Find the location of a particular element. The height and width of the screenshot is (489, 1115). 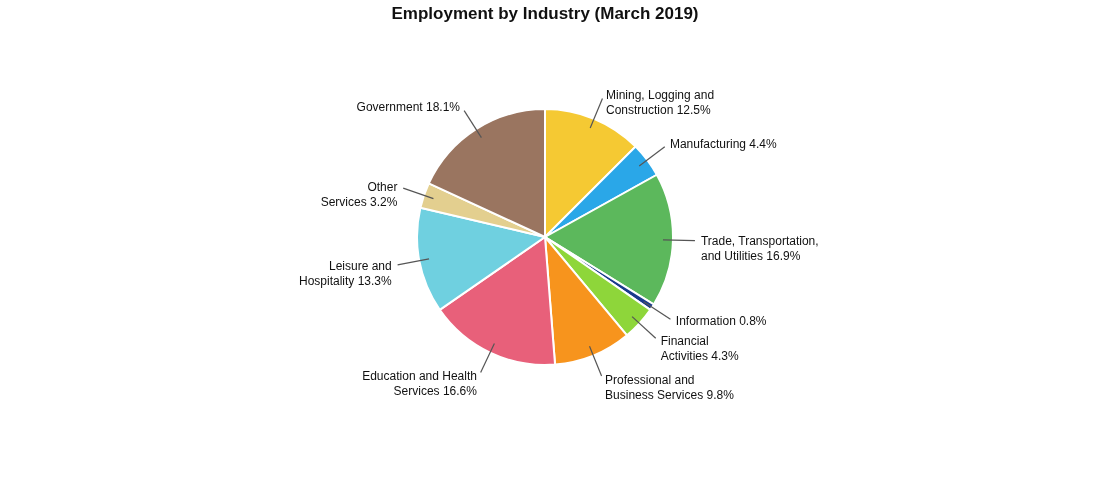

slice-label: Manufacturing 4.4% is located at coordinates (723, 144).